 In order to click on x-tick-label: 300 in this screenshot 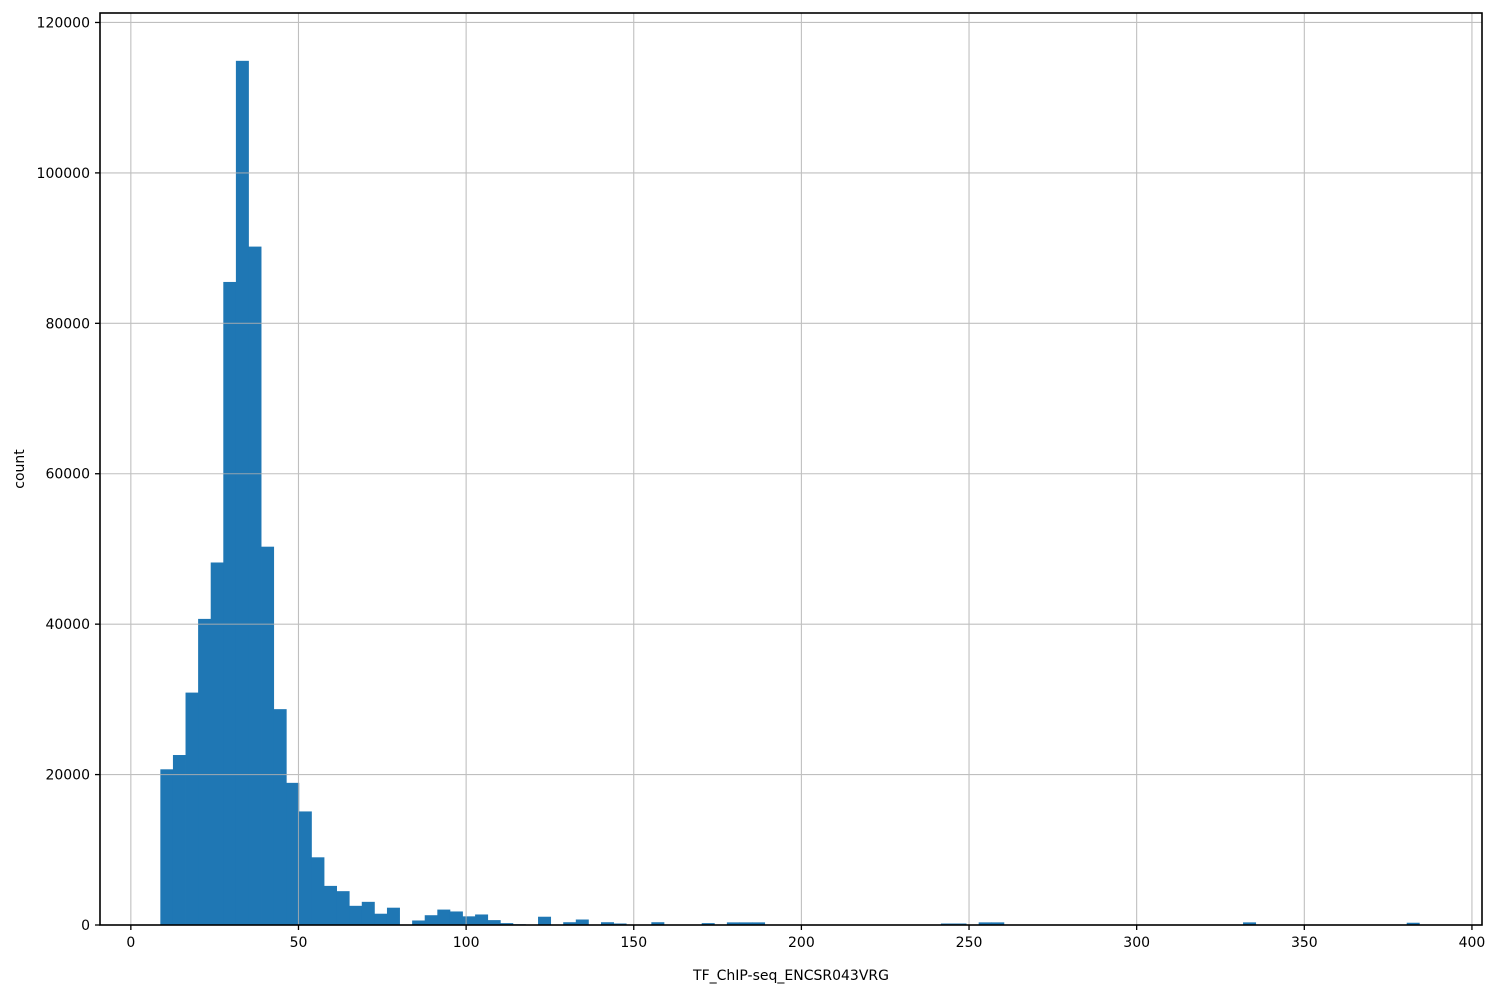, I will do `click(1136, 943)`.